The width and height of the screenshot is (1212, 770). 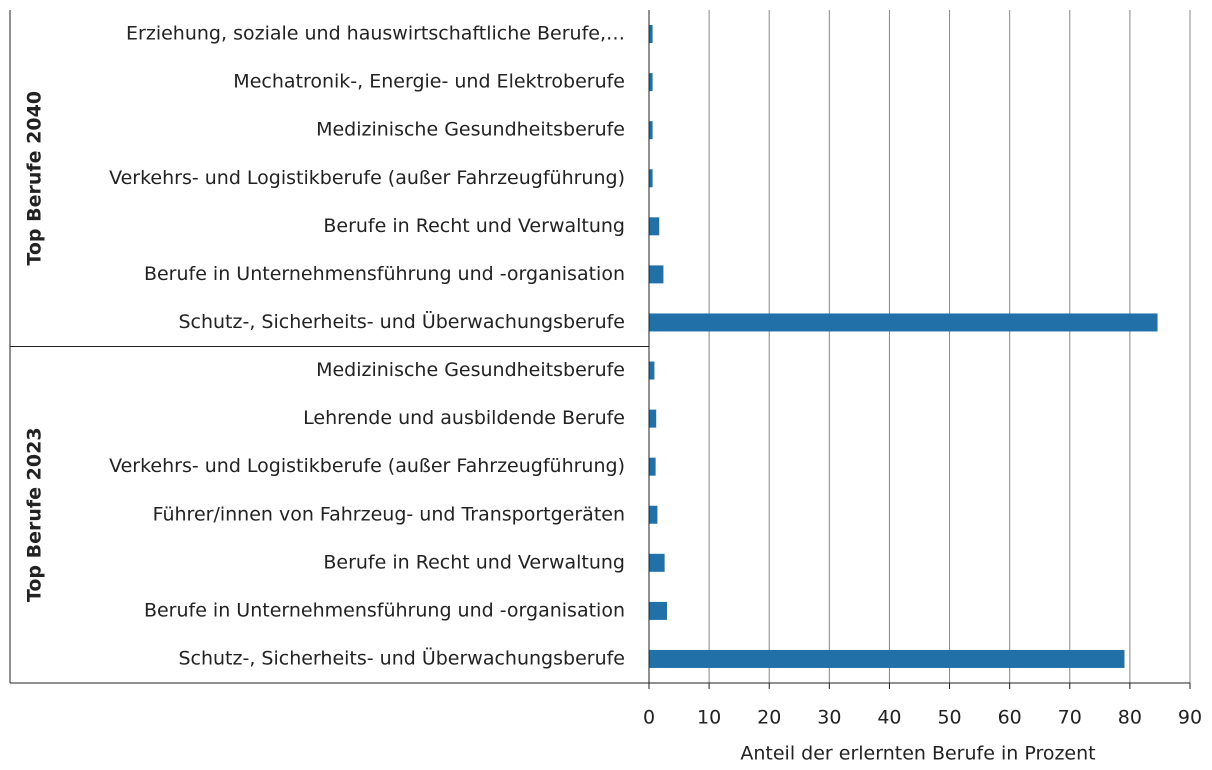 I want to click on x-tick-label: 30, so click(x=829, y=718).